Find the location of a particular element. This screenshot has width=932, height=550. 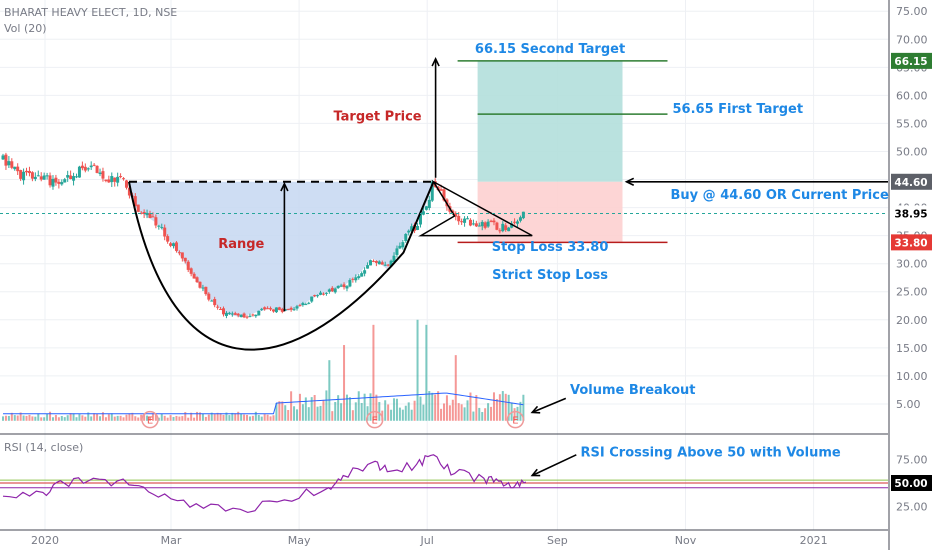

time-tick-label: Sep is located at coordinates (557, 540).